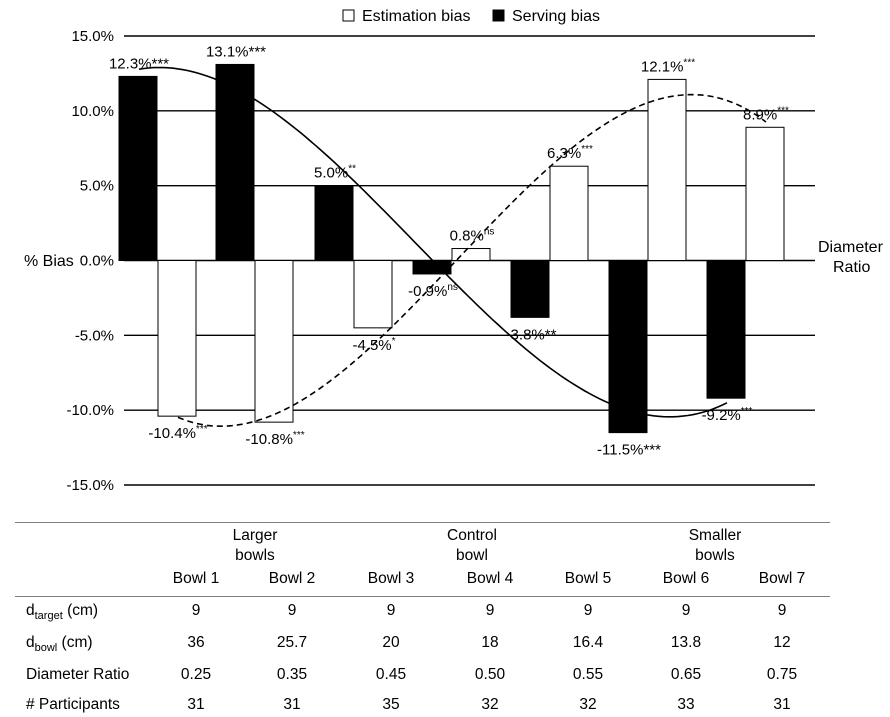  What do you see at coordinates (391, 674) in the screenshot?
I see `table-cell: 0.45` at bounding box center [391, 674].